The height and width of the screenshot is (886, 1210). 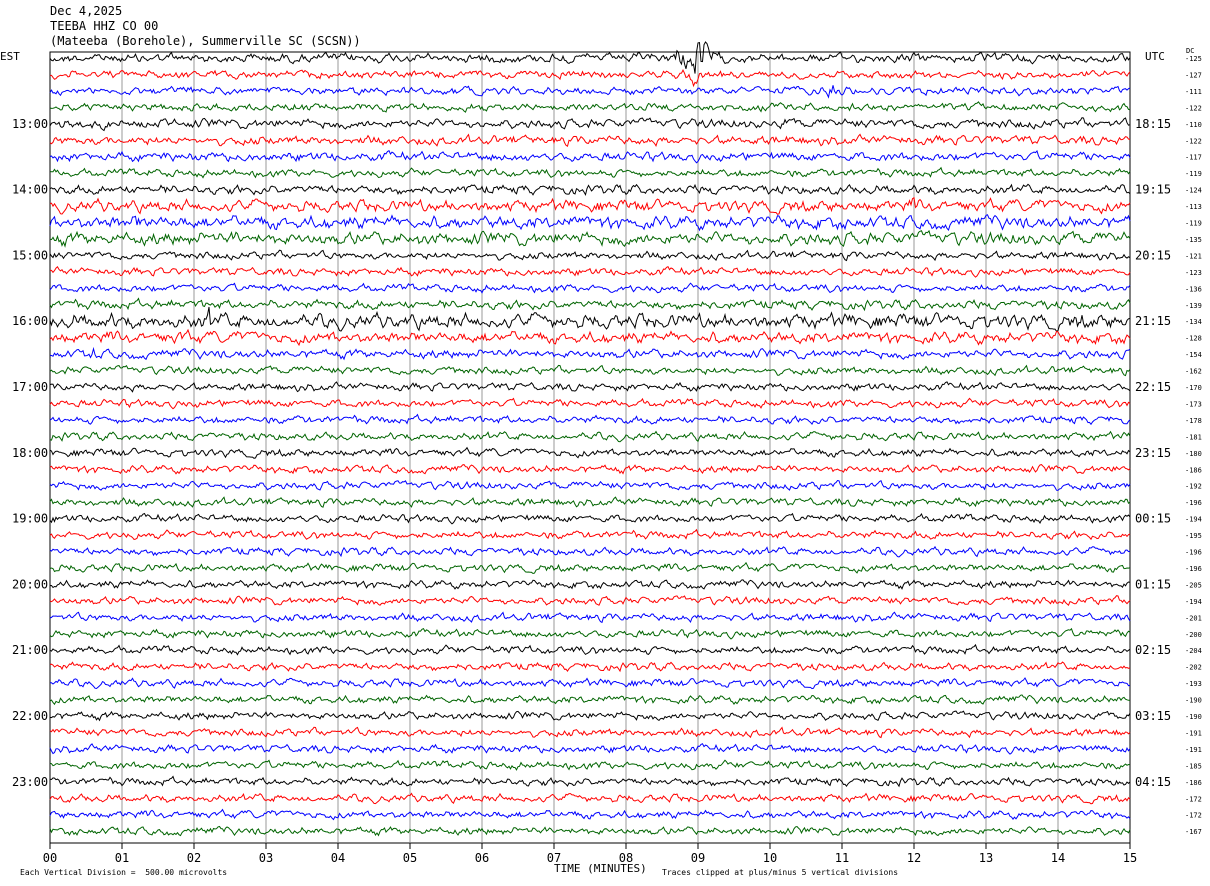 I want to click on dc-offset-label: -201, so click(x=1193, y=618).